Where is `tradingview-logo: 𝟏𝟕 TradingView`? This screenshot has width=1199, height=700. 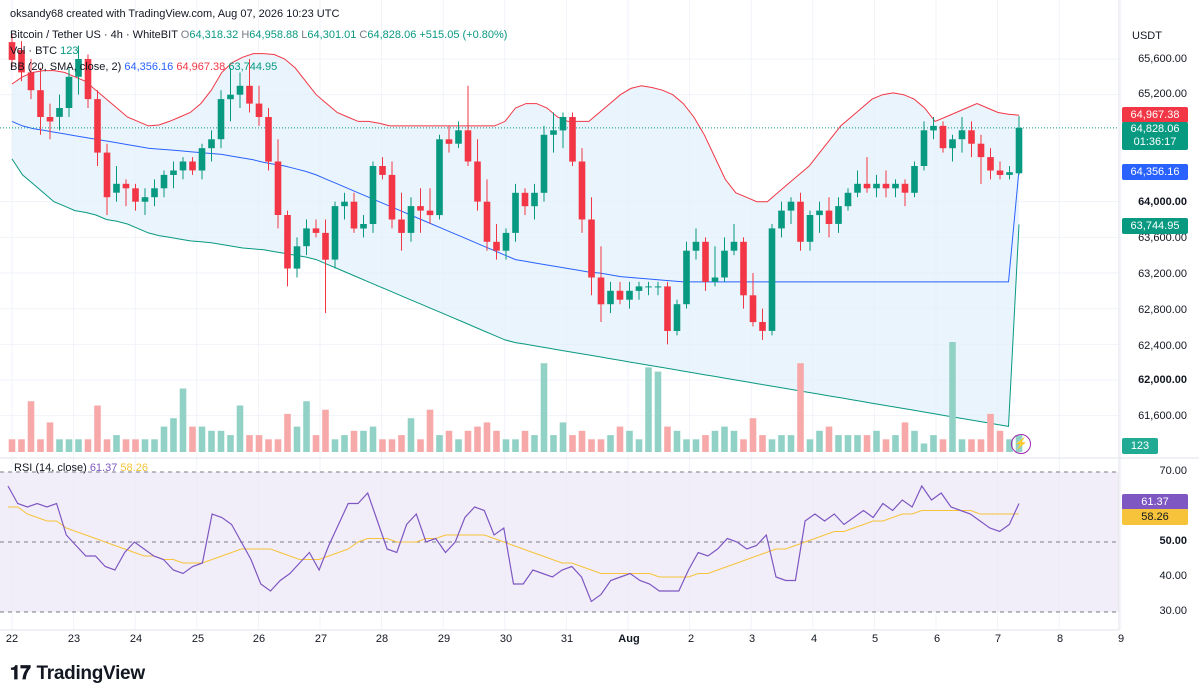 tradingview-logo: 𝟏𝟕 TradingView is located at coordinates (77, 674).